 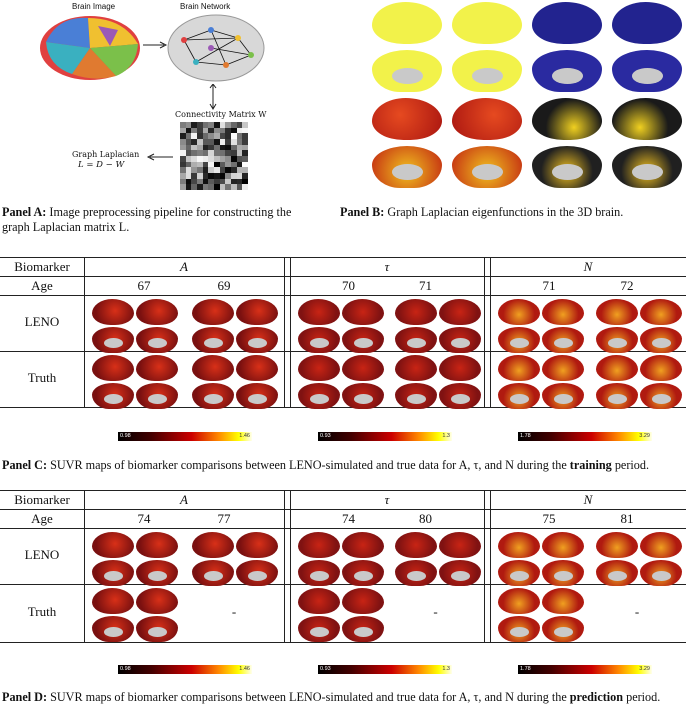 What do you see at coordinates (94, 6) in the screenshot?
I see `brain-image-label: Brain Image` at bounding box center [94, 6].